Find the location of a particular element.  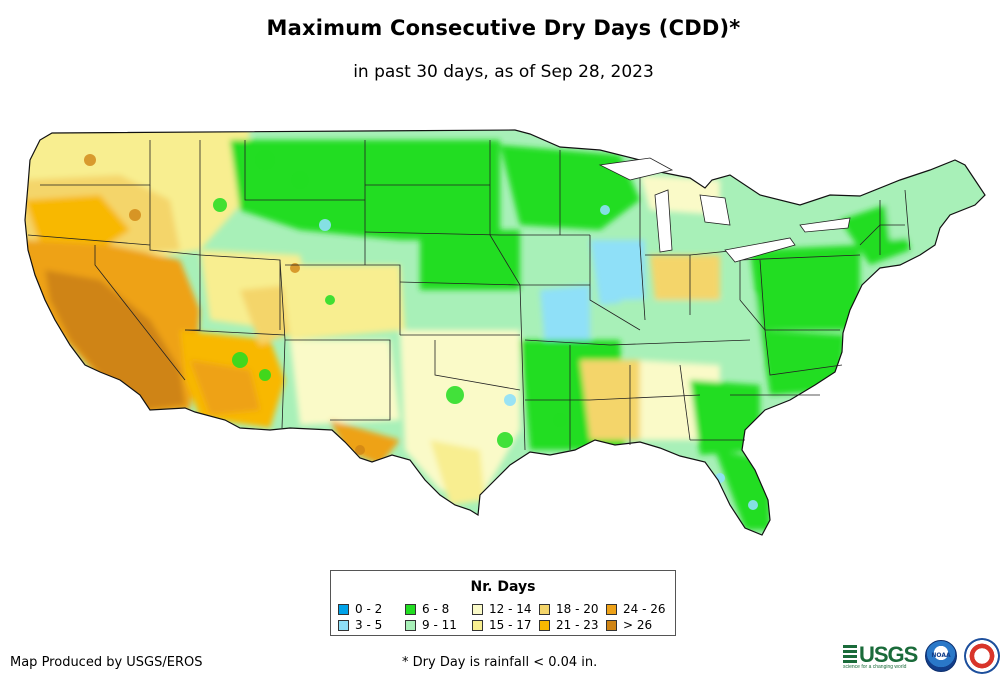

legend-item-15-17: 15 - 17 is located at coordinates (502, 625).